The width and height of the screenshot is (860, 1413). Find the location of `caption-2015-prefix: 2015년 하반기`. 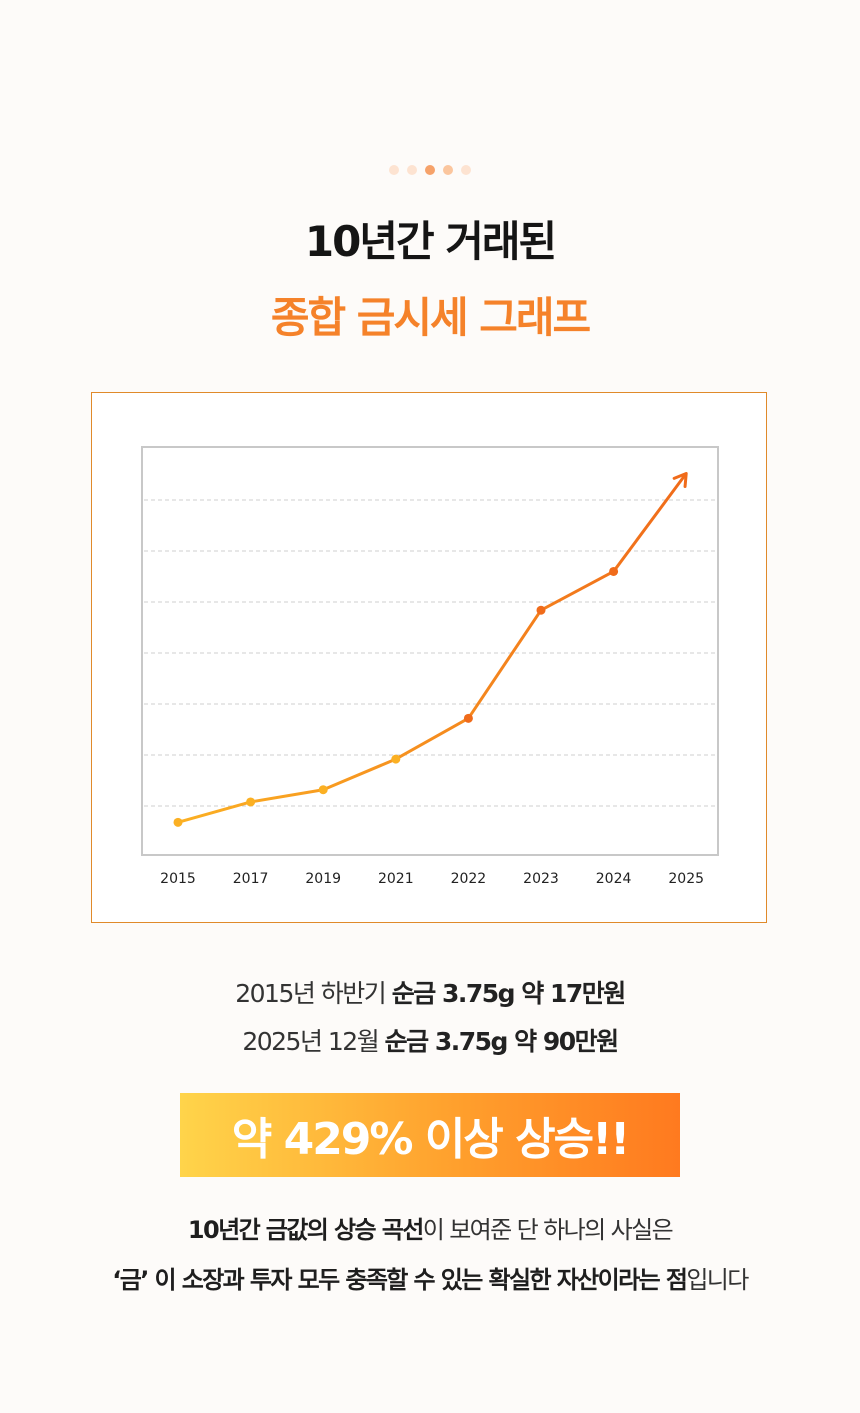

caption-2015-prefix: 2015년 하반기 is located at coordinates (313, 993).